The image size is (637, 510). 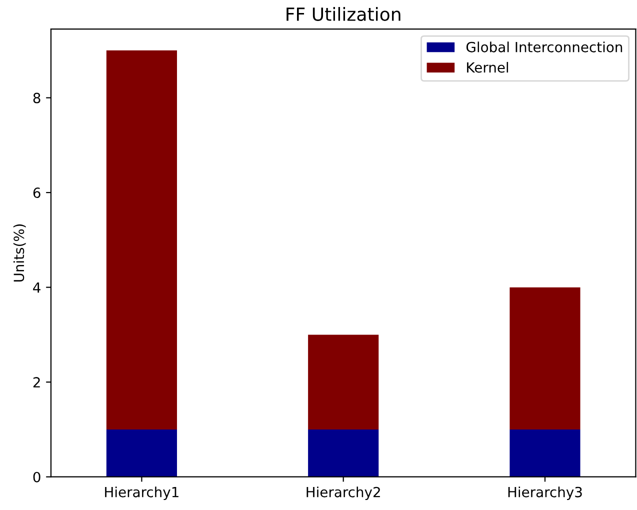 I want to click on x-tick-label: Hierarchy3, so click(x=545, y=493).